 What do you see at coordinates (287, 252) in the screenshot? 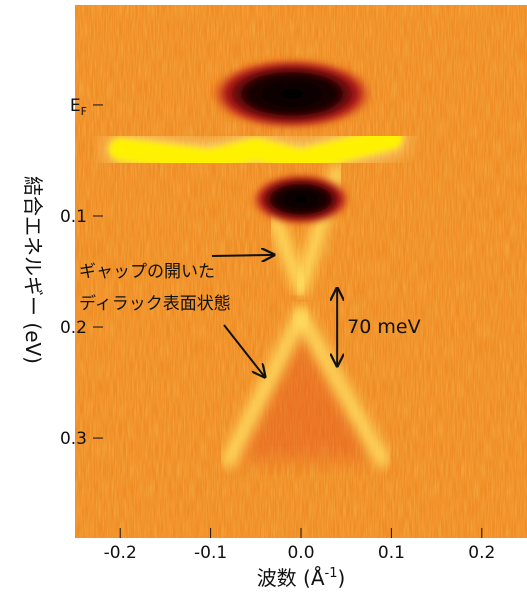
I see `upper-cone-left-branch` at bounding box center [287, 252].